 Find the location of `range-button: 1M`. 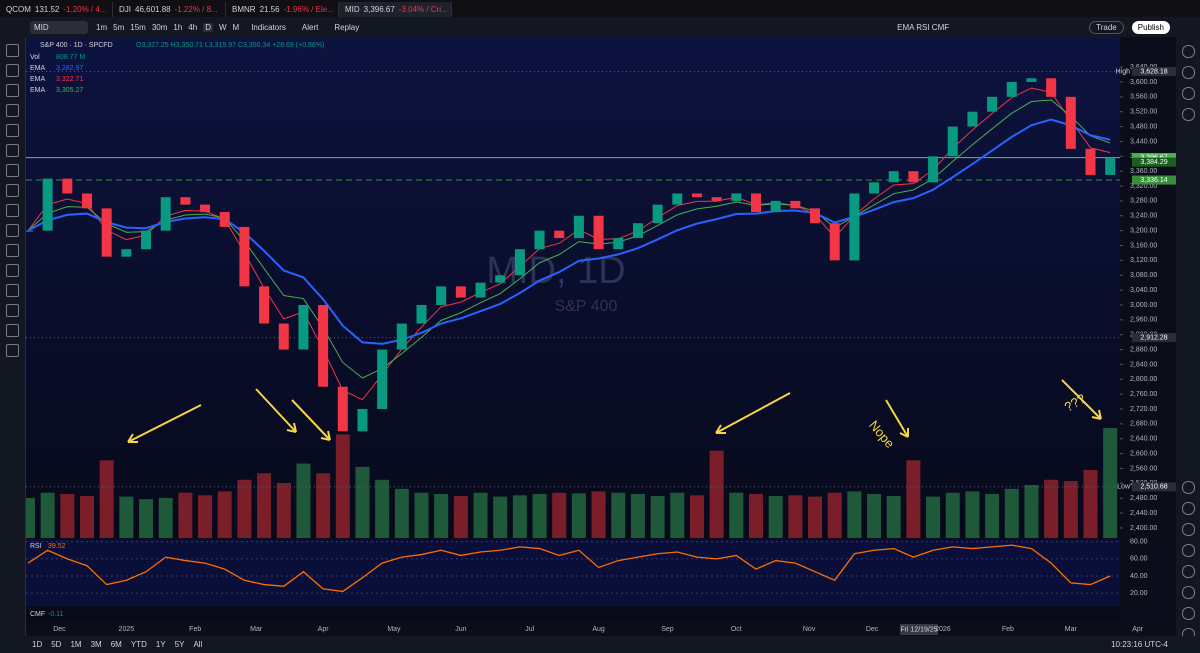

range-button: 1M is located at coordinates (76, 644).